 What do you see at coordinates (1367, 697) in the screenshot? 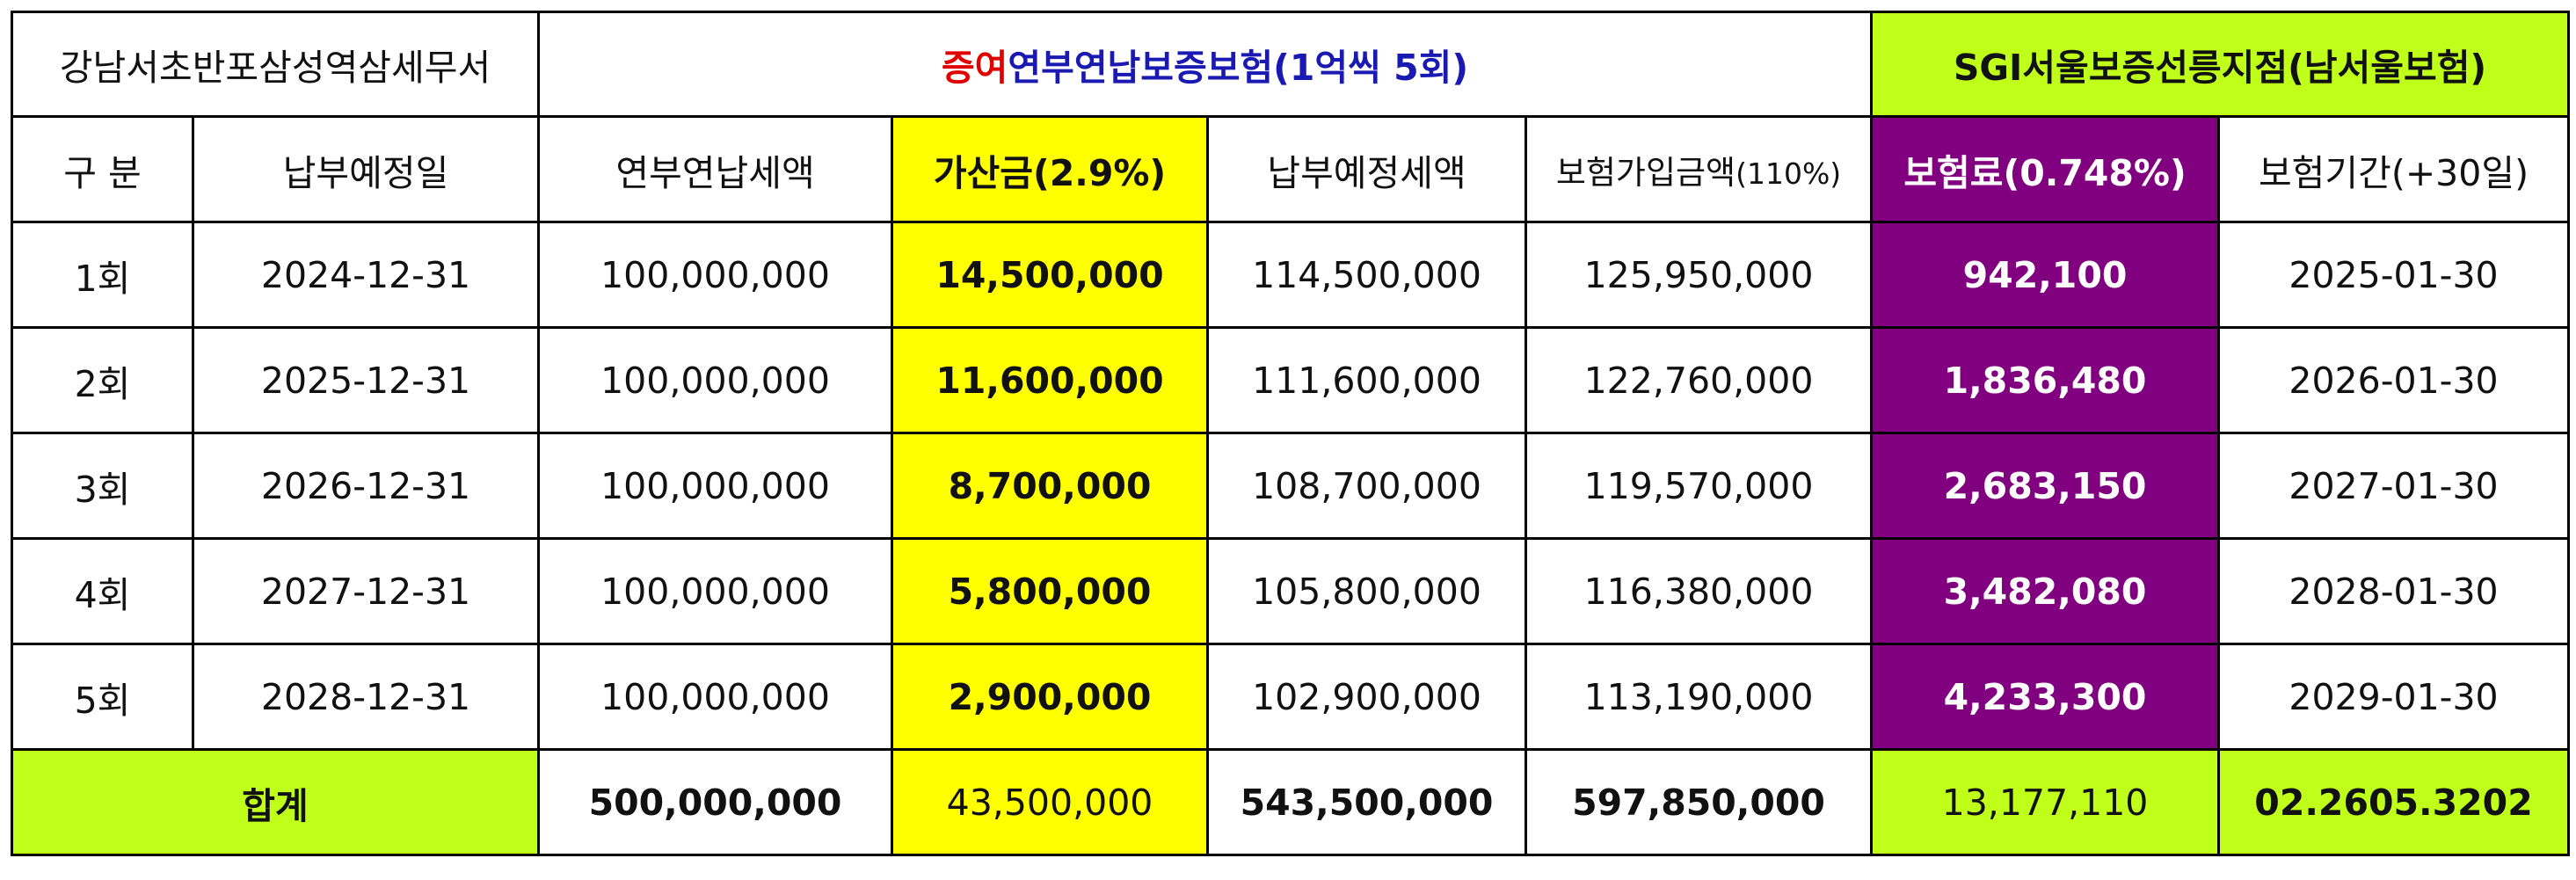
I see `cell-due-tax: 102,900,000` at bounding box center [1367, 697].